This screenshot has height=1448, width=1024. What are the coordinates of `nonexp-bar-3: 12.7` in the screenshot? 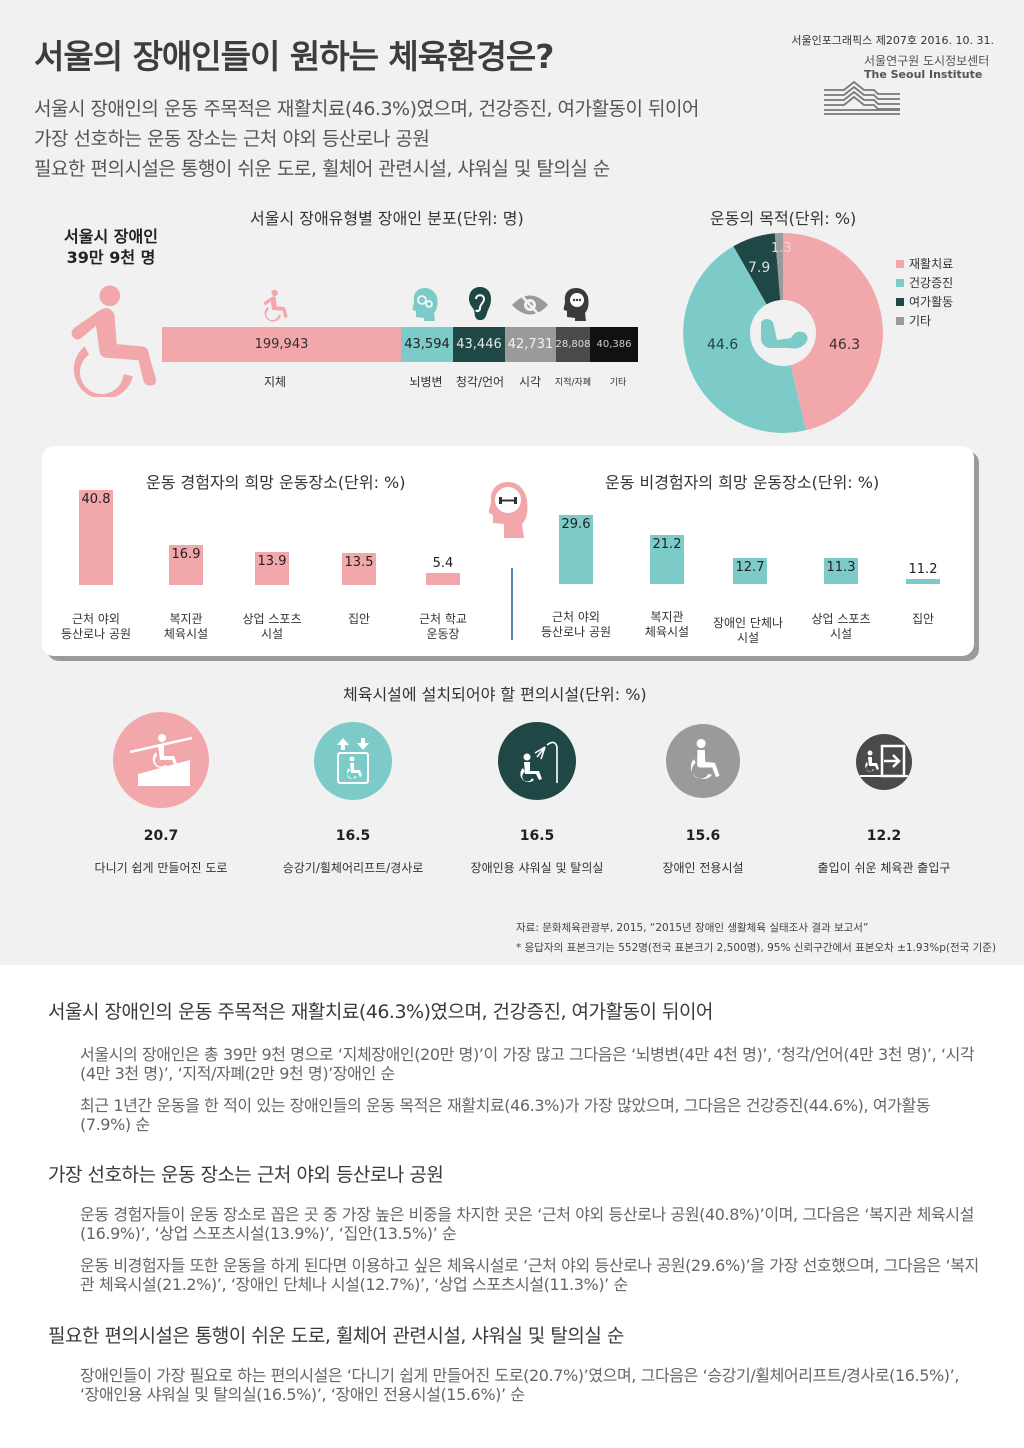 It's located at (750, 571).